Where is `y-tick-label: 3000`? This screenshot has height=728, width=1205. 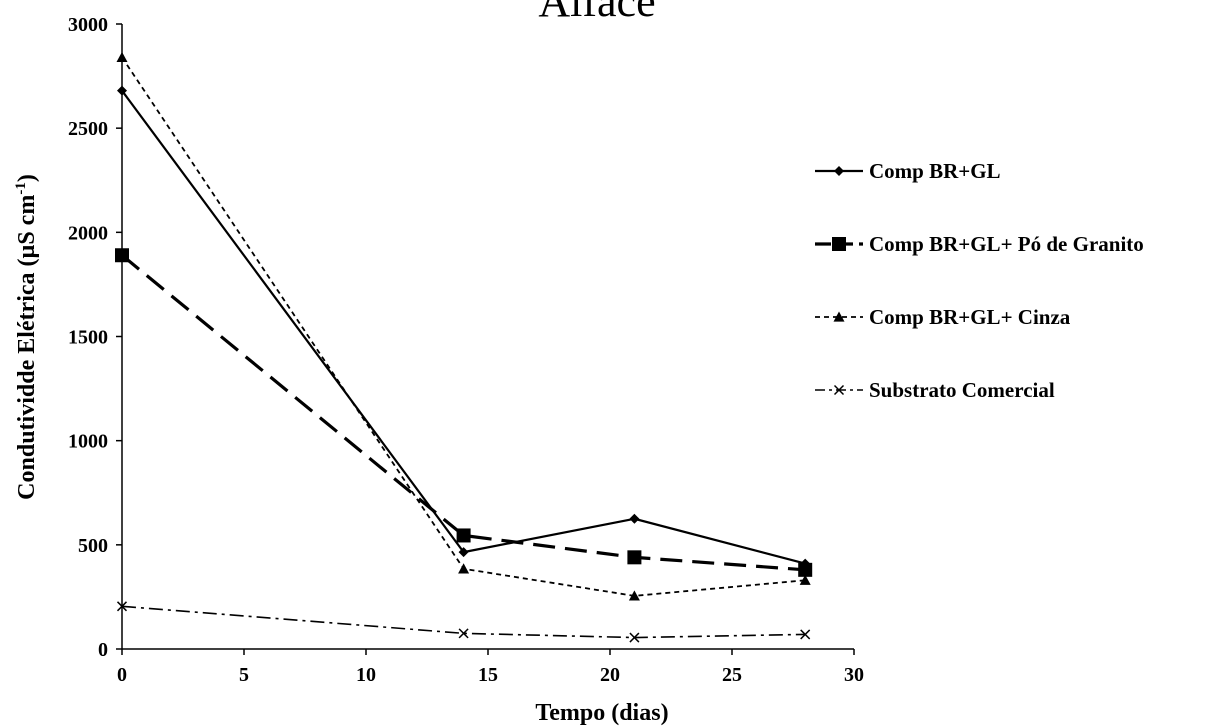 y-tick-label: 3000 is located at coordinates (88, 25).